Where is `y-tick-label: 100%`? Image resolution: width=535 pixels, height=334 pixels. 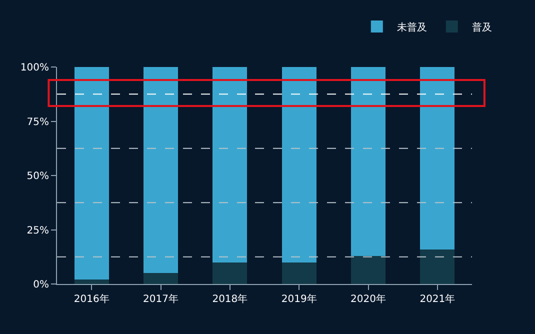 y-tick-label: 100% is located at coordinates (34, 68).